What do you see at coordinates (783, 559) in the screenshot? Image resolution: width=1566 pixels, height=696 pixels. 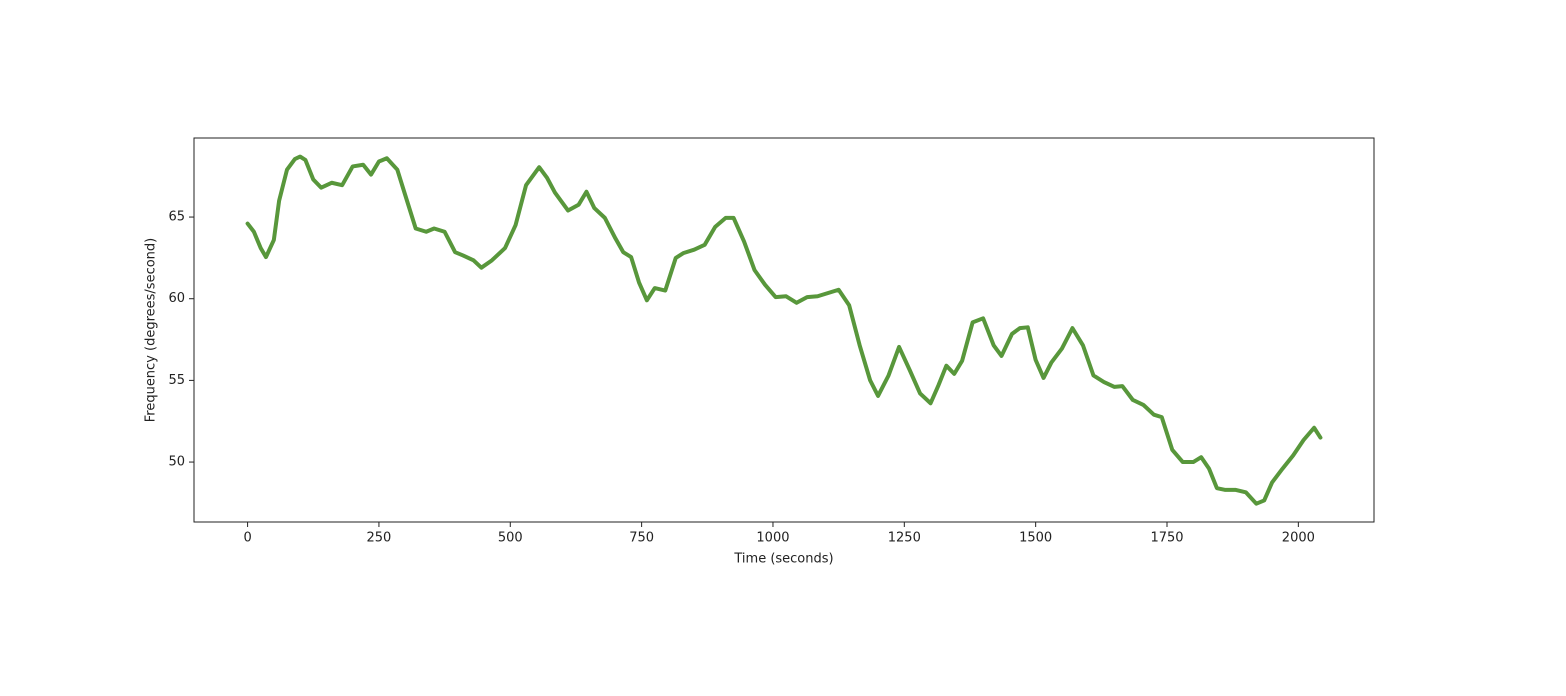 I see `x-axis-label: Time (seconds)` at bounding box center [783, 559].